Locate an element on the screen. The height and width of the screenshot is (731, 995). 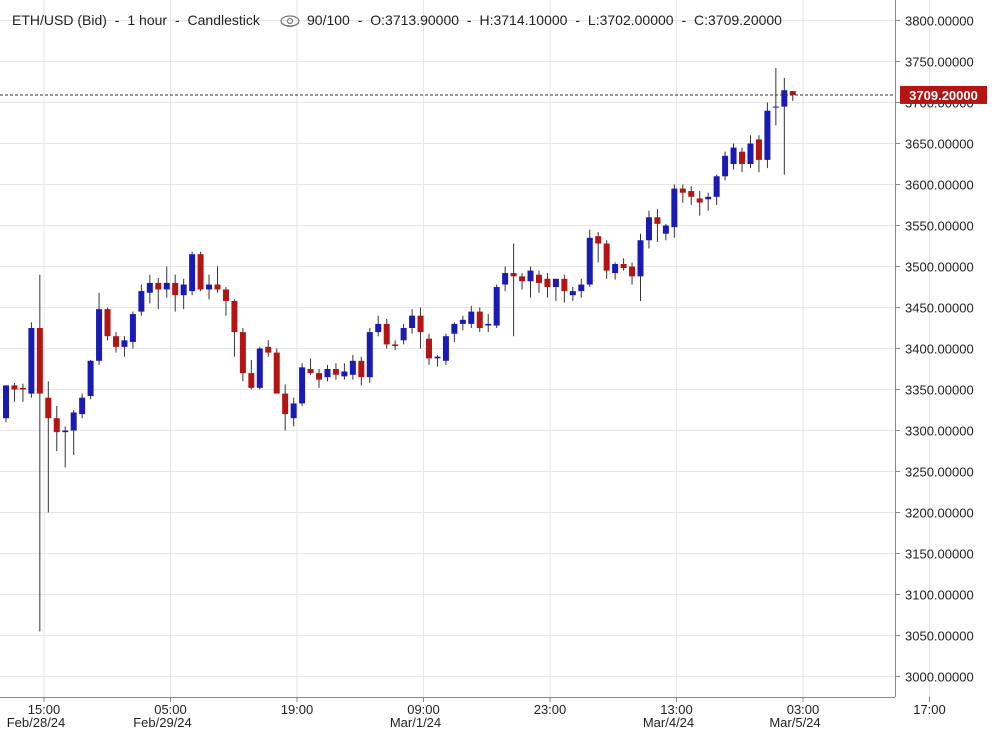
y-tick-label: 3800.00000 is located at coordinates (939, 21).